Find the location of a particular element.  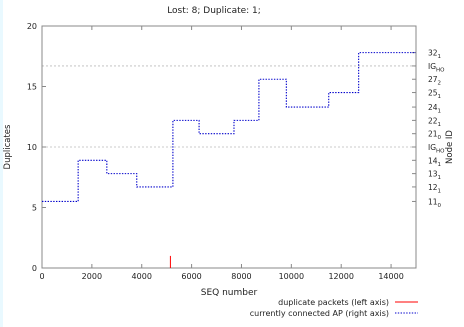

x-tick-label: 0 is located at coordinates (41, 276).